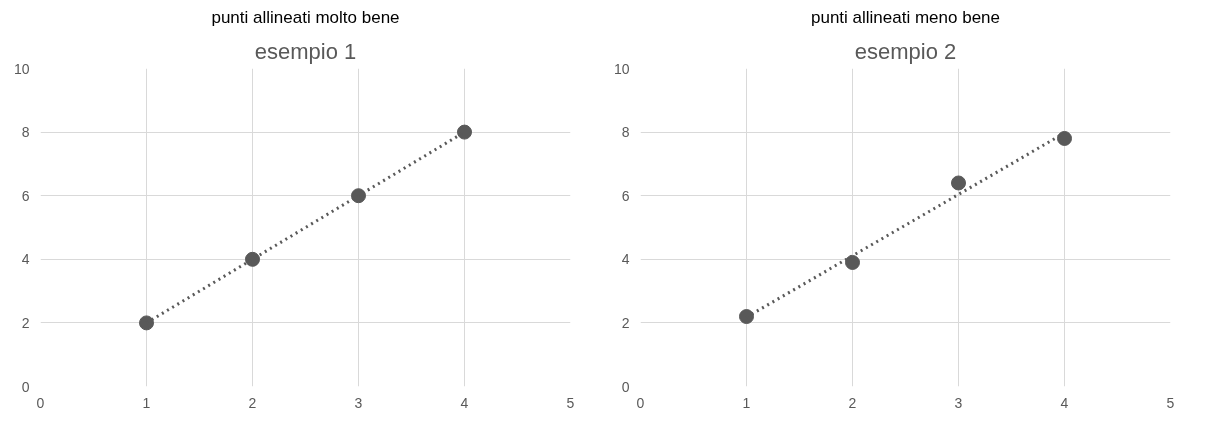 Image resolution: width=1232 pixels, height=423 pixels. I want to click on text: punti allineati meno bene, so click(905, 17).